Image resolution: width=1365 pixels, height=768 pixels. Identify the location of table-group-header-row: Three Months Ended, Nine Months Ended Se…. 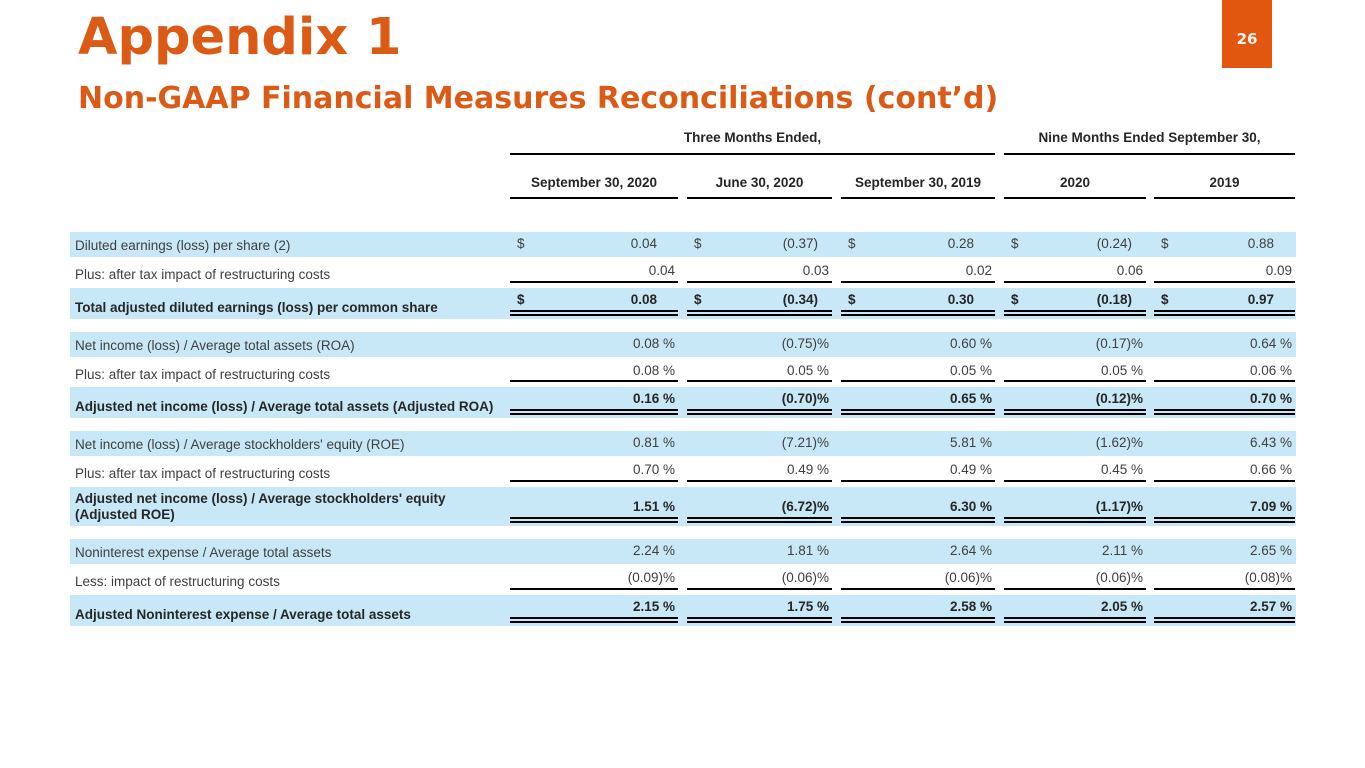
(683, 142).